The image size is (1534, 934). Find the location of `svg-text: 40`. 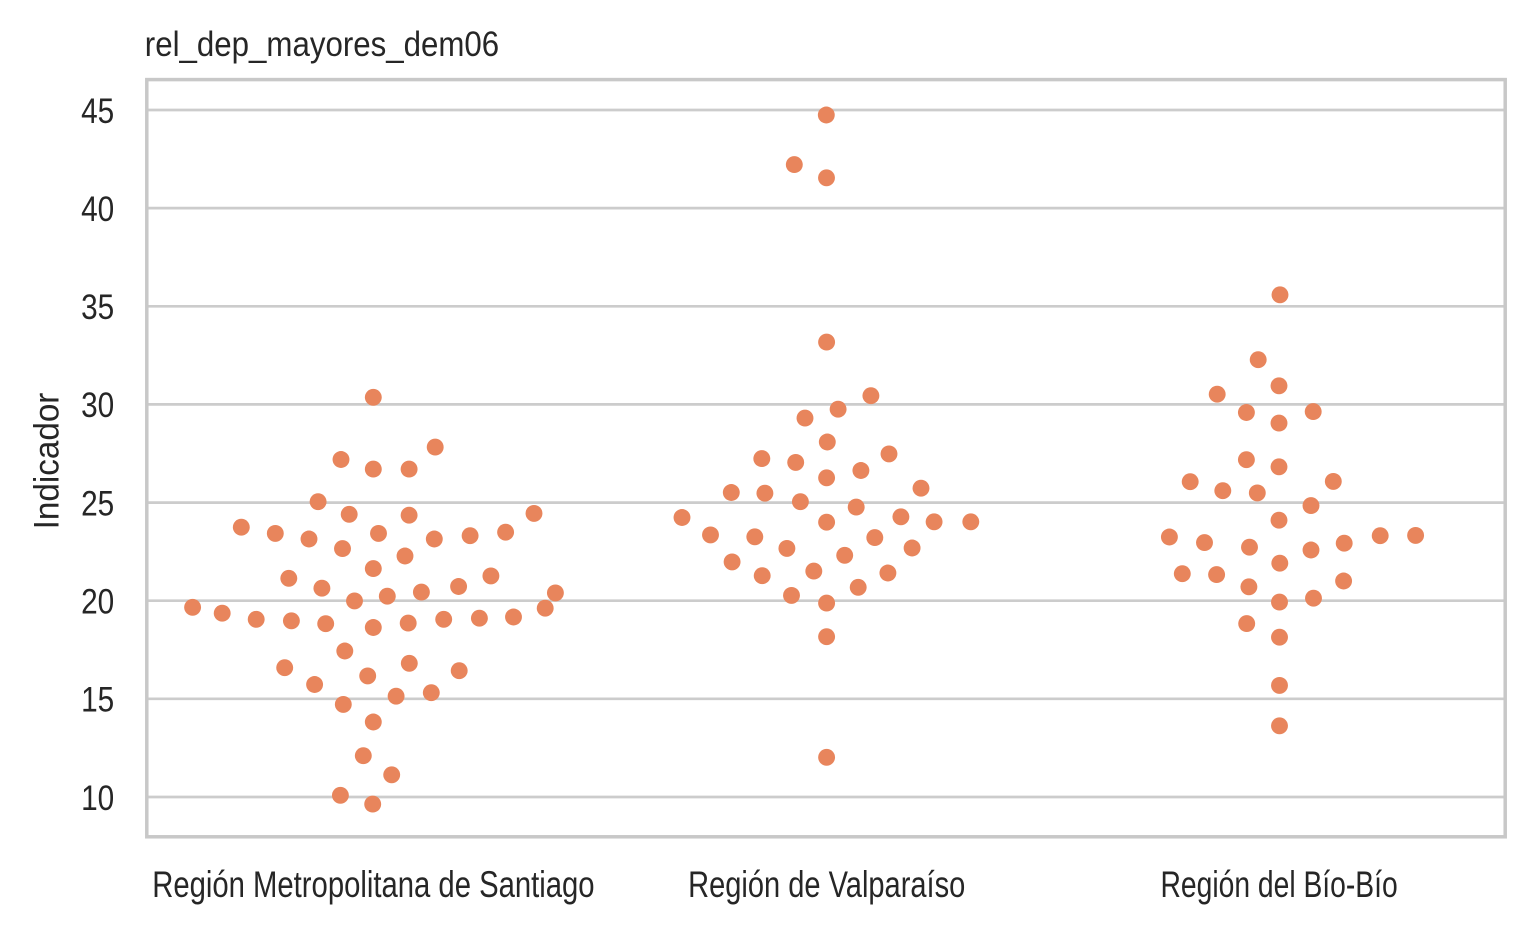

svg-text: 40 is located at coordinates (97, 209).